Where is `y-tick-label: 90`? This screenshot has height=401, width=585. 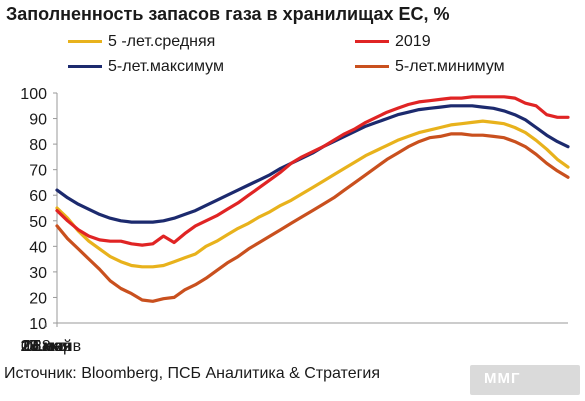 y-tick-label: 90 is located at coordinates (38, 120).